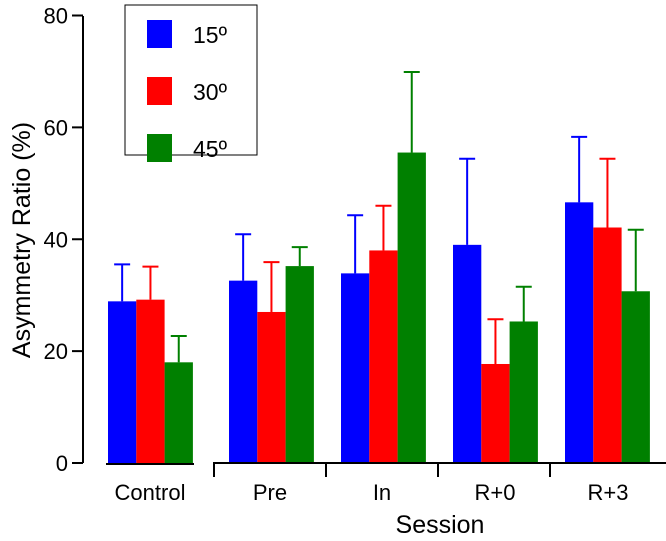 Image resolution: width=666 pixels, height=541 pixels. I want to click on bar-R+3-1, so click(607, 345).